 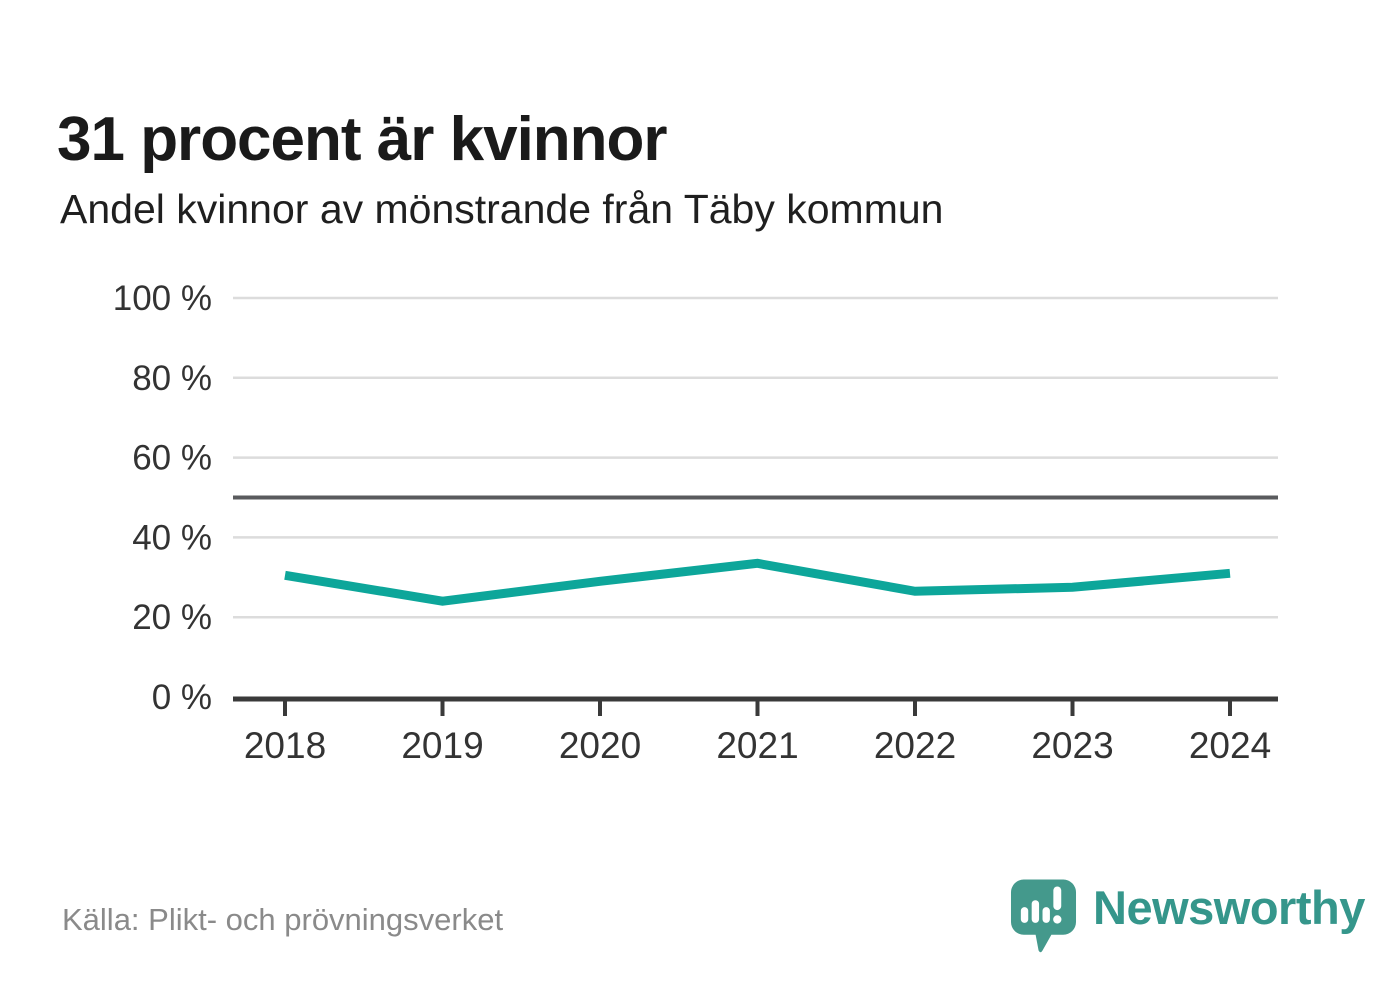 What do you see at coordinates (757, 582) in the screenshot?
I see `data-line` at bounding box center [757, 582].